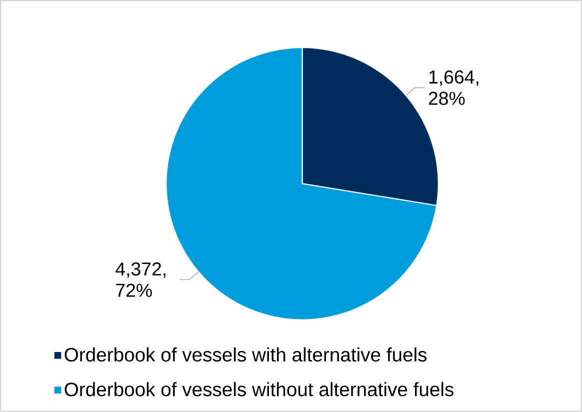 The image size is (582, 412). Describe the element at coordinates (259, 389) in the screenshot. I see `legend-label: Orderbook of vessels without alternative fuels` at that location.